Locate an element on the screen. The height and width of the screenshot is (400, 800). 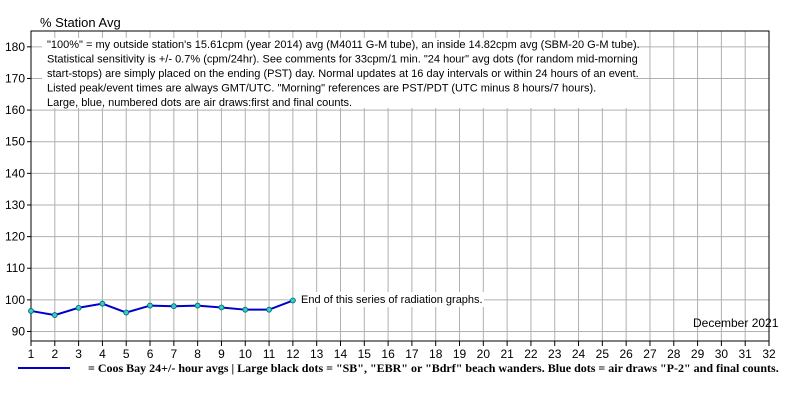
x-tick-label: 13 is located at coordinates (317, 354).